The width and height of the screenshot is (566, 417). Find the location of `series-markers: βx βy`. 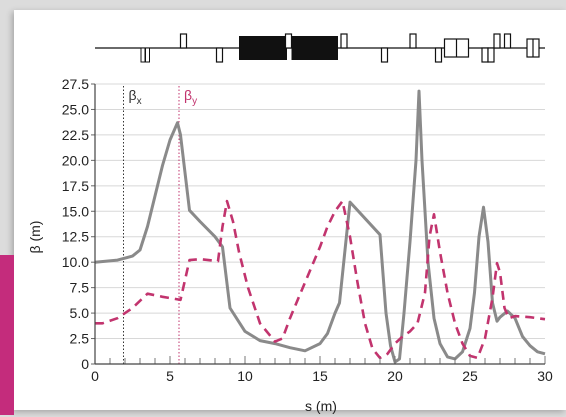

series-markers: βx βy is located at coordinates (160, 225).